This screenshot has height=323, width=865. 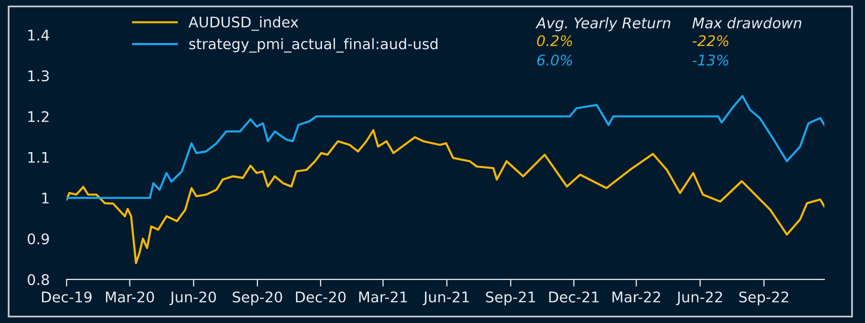 What do you see at coordinates (38, 116) in the screenshot?
I see `y-tick-label: 1.2` at bounding box center [38, 116].